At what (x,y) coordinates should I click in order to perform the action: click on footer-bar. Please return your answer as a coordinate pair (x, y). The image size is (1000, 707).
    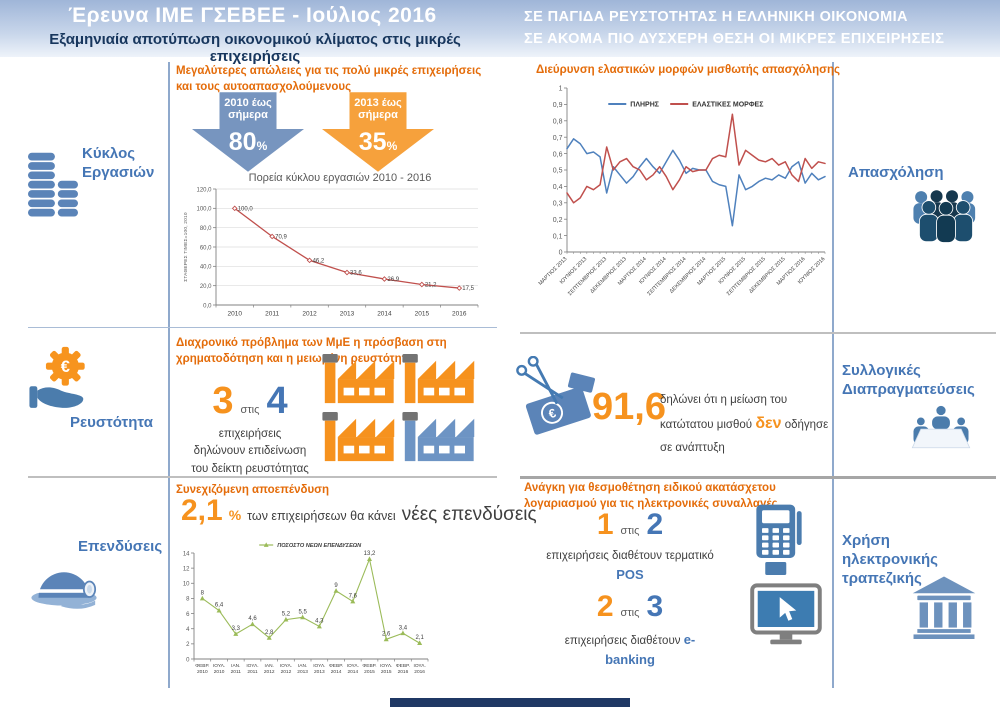
    Looking at the image, I should click on (510, 702).